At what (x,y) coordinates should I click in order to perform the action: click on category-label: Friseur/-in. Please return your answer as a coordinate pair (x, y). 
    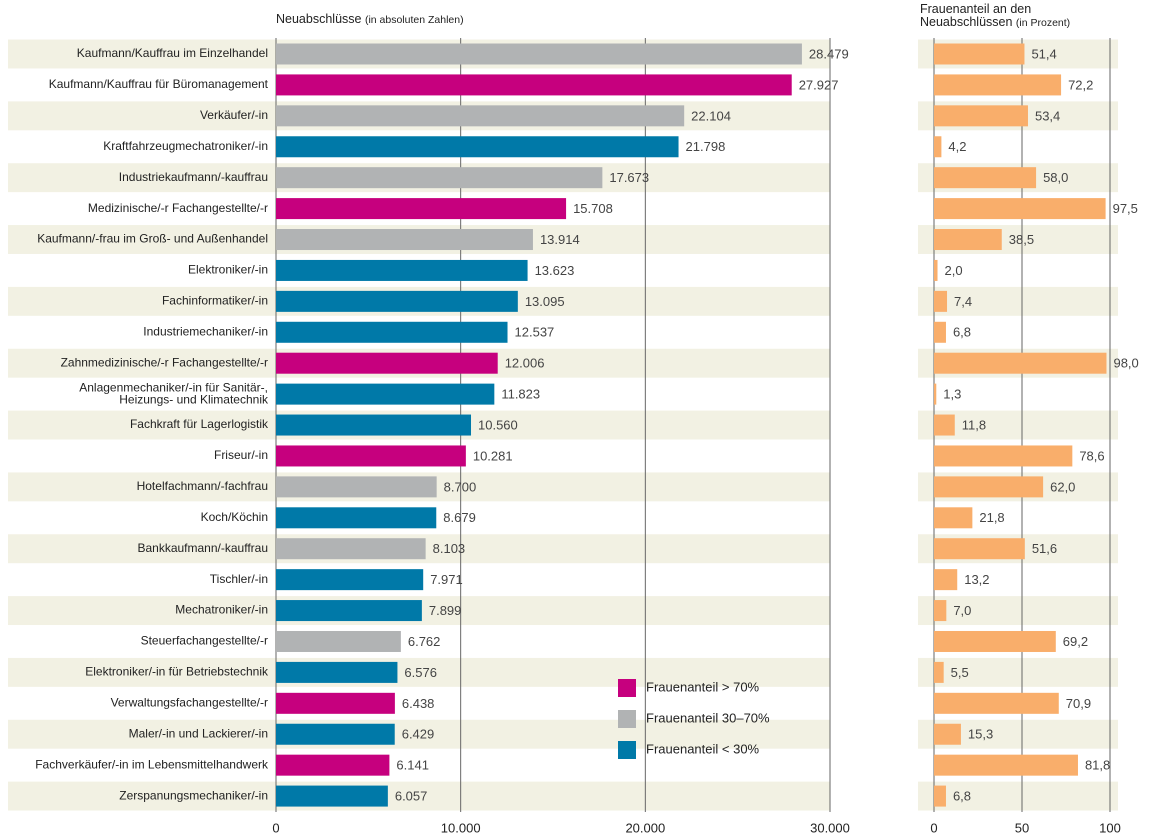
    Looking at the image, I should click on (241, 455).